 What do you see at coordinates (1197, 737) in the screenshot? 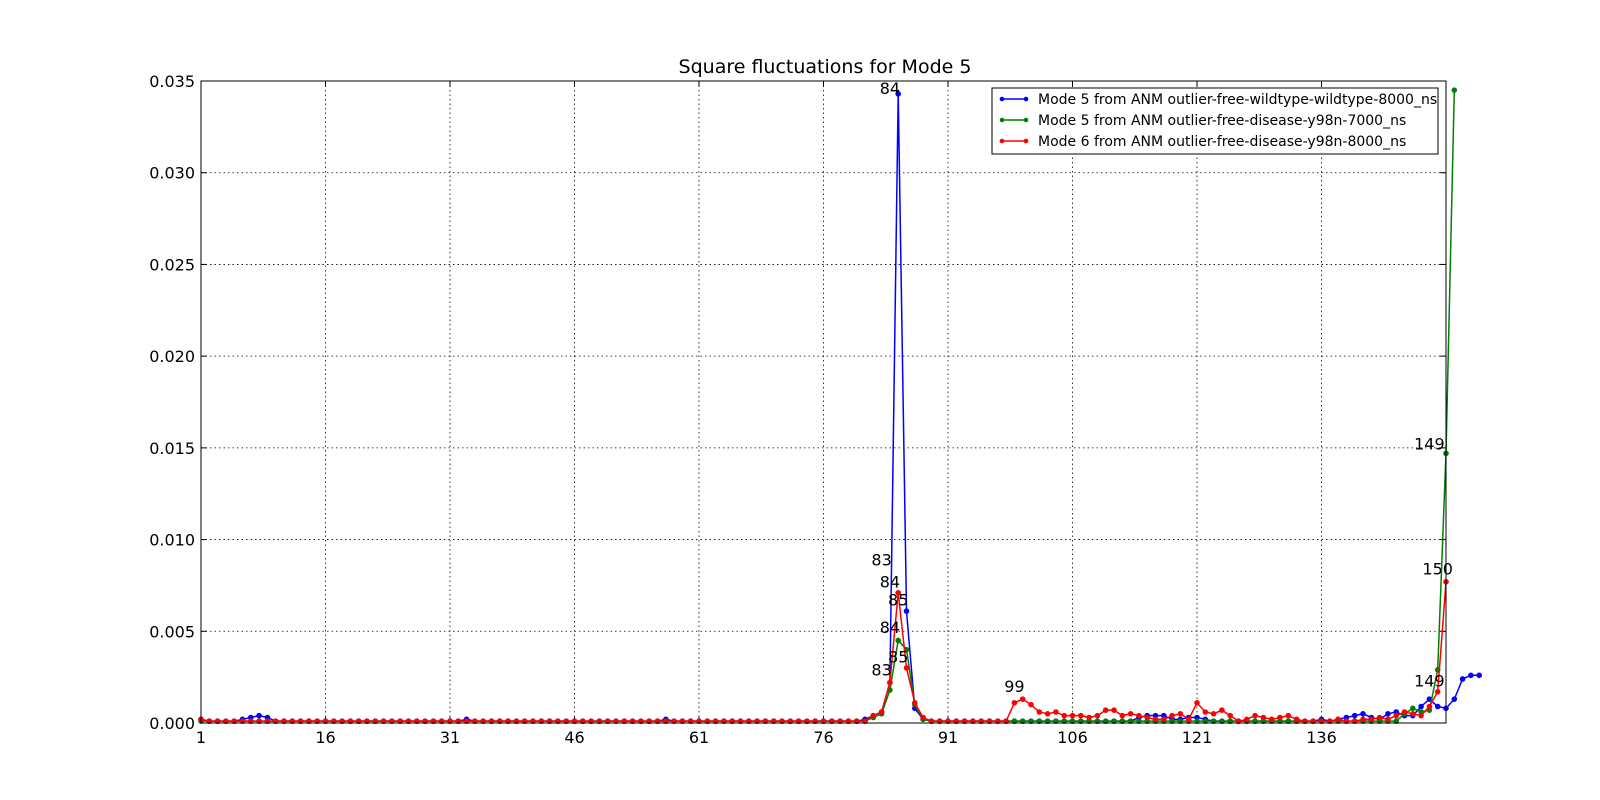
I see `x-tick-label: 121` at bounding box center [1197, 737].